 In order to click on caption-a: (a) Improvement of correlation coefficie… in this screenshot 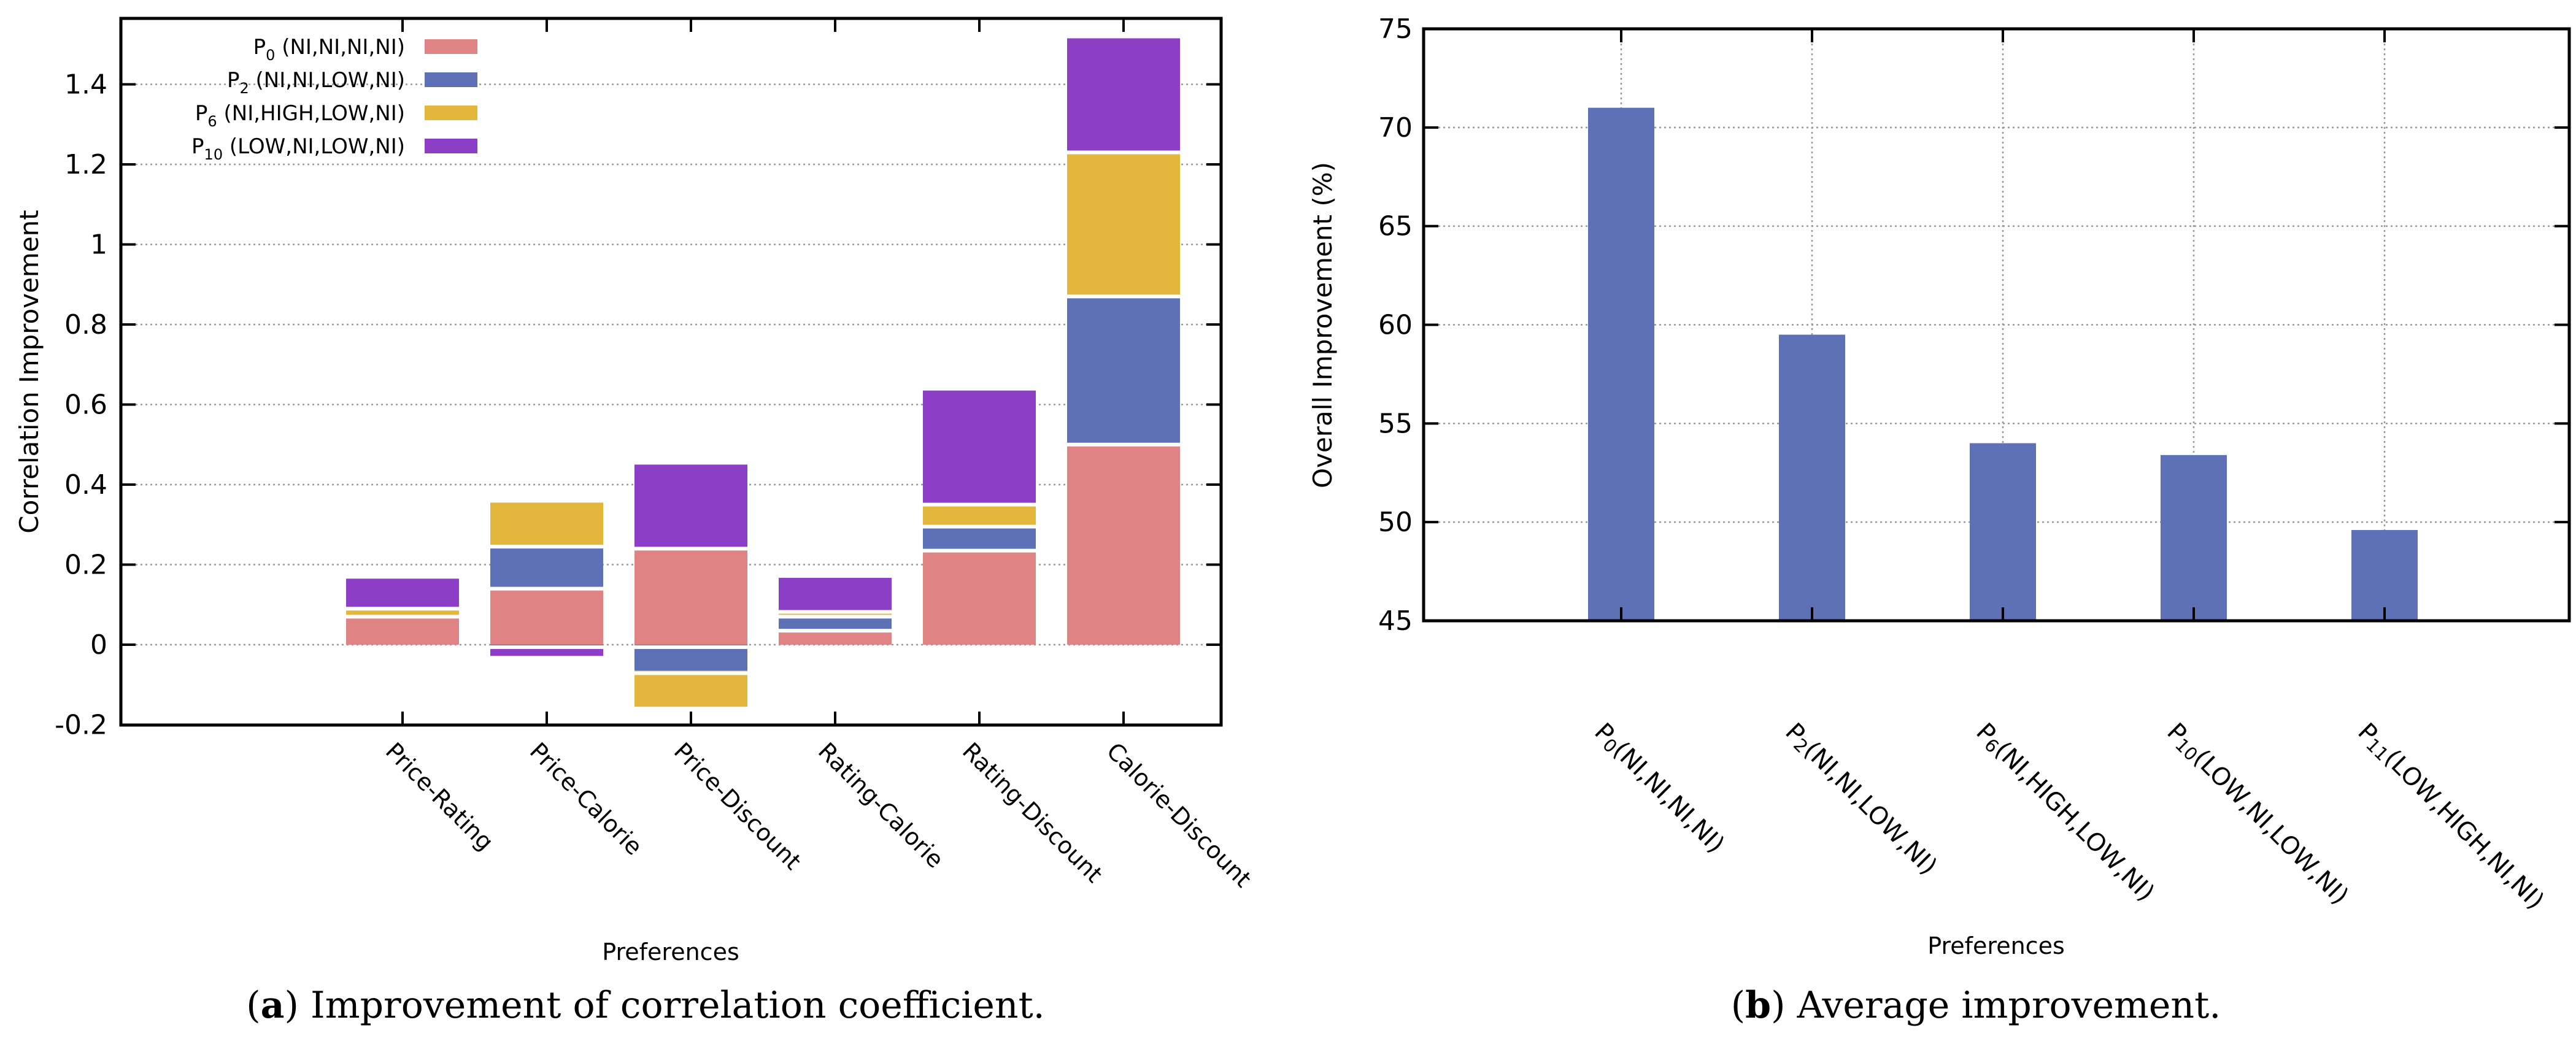, I will do `click(645, 1005)`.